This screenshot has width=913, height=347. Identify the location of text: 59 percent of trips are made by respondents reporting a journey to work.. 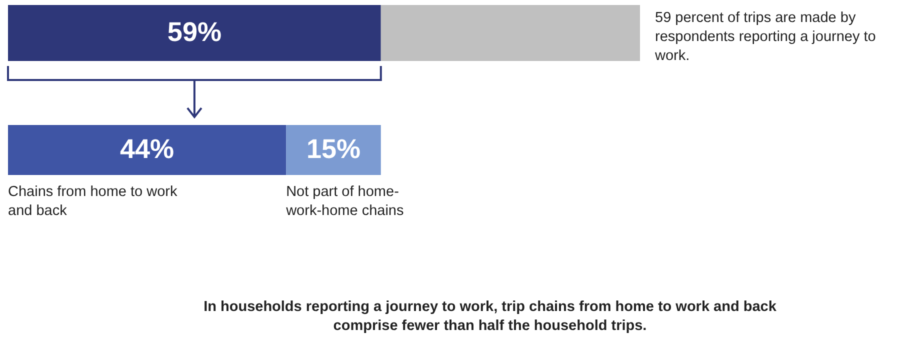
(766, 37).